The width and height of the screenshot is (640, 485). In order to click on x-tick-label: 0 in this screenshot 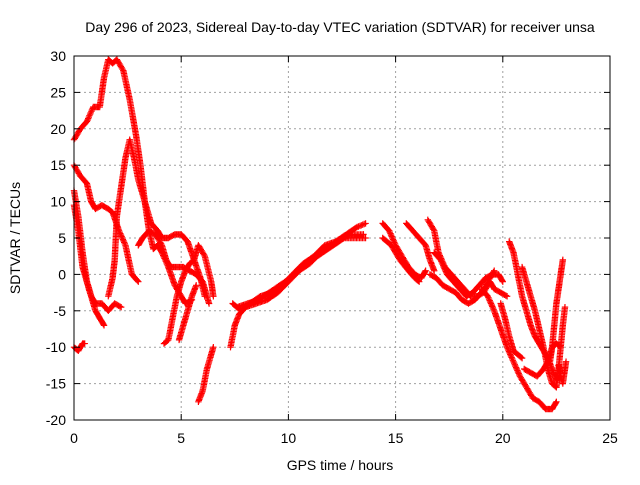, I will do `click(74, 438)`.